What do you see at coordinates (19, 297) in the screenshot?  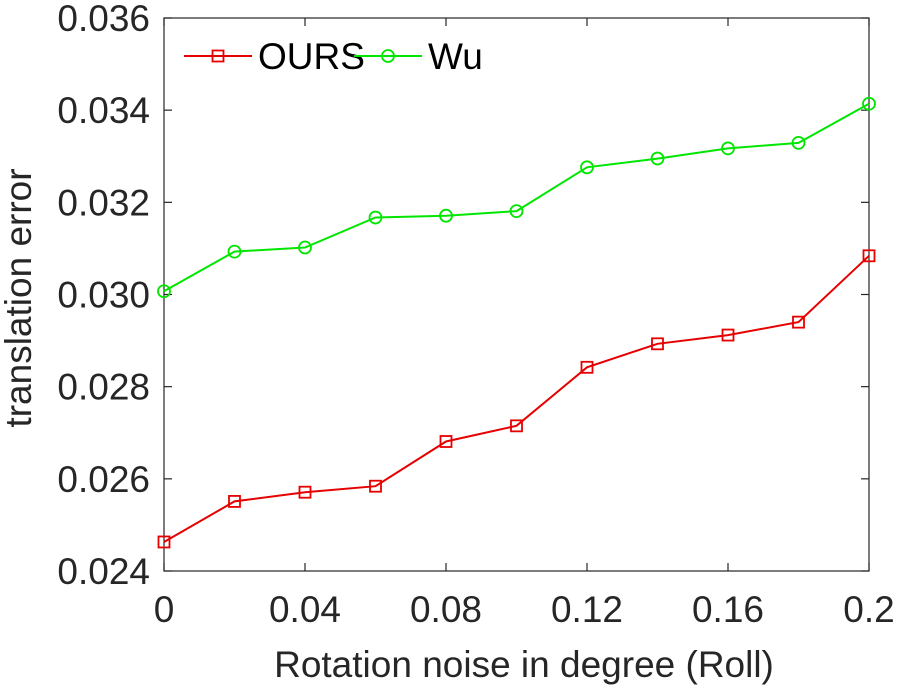 I see `y-axis-label: translation error` at bounding box center [19, 297].